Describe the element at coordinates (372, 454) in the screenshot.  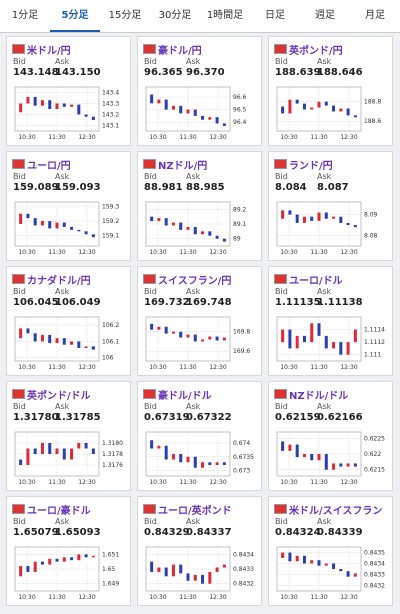
I see `y-tick-label: 0.622` at that location.